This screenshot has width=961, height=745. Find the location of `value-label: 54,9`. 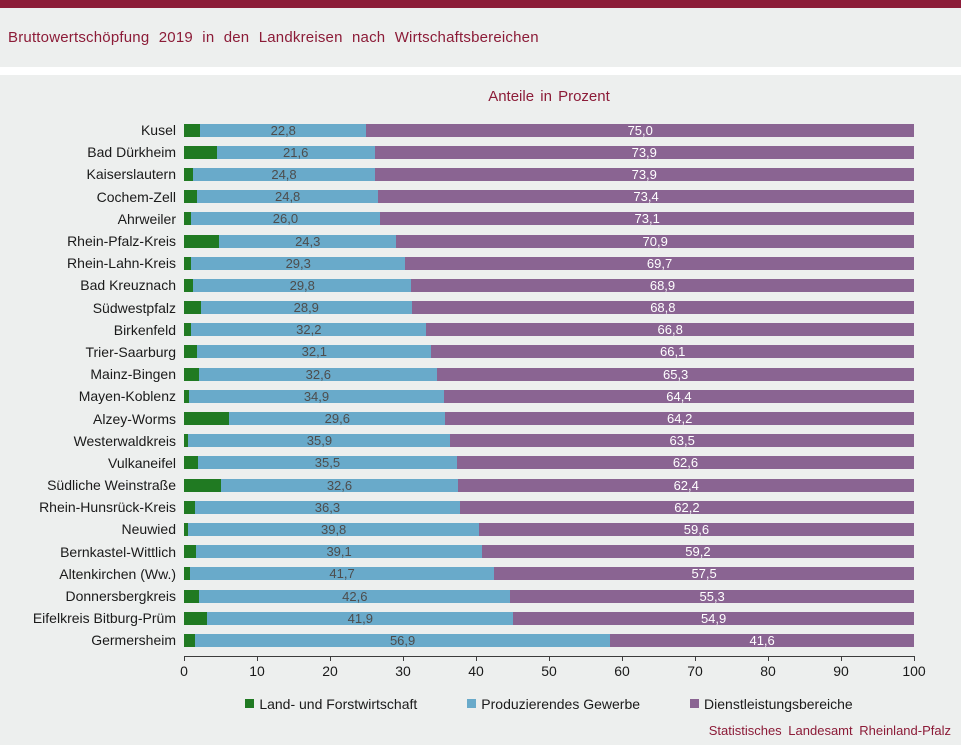

value-label: 54,9 is located at coordinates (713, 618).